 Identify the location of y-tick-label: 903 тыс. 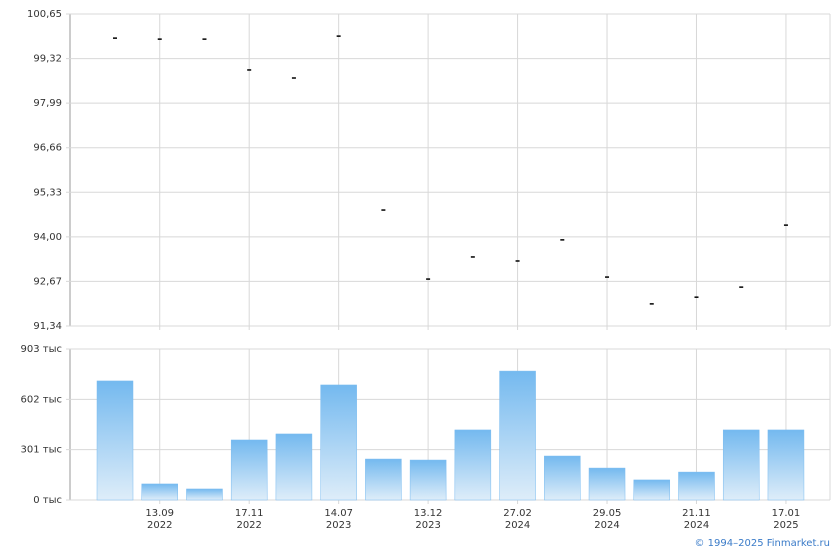
(41, 349).